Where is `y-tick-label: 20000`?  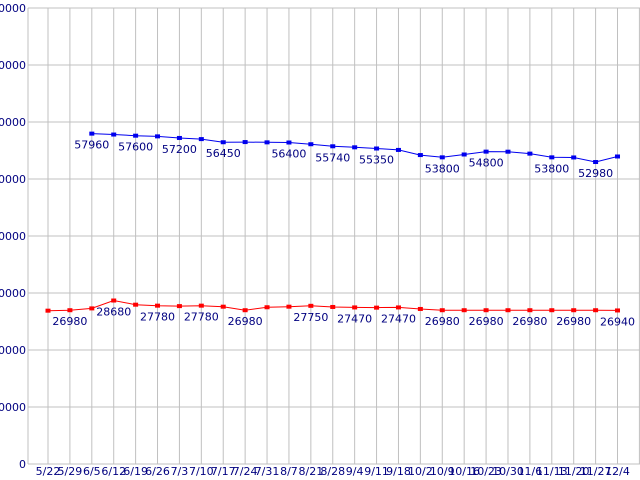 y-tick-label: 20000 is located at coordinates (13, 350).